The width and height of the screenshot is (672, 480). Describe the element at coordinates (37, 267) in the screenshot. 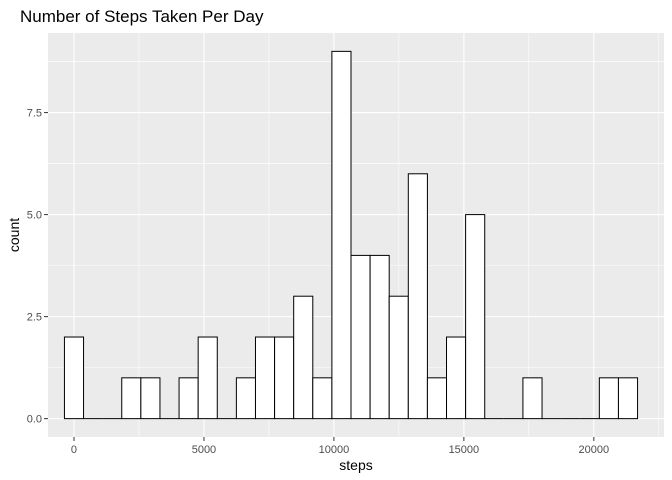

I see `y-axis-ticks: 0.0 2.5 5.0 7.5` at that location.